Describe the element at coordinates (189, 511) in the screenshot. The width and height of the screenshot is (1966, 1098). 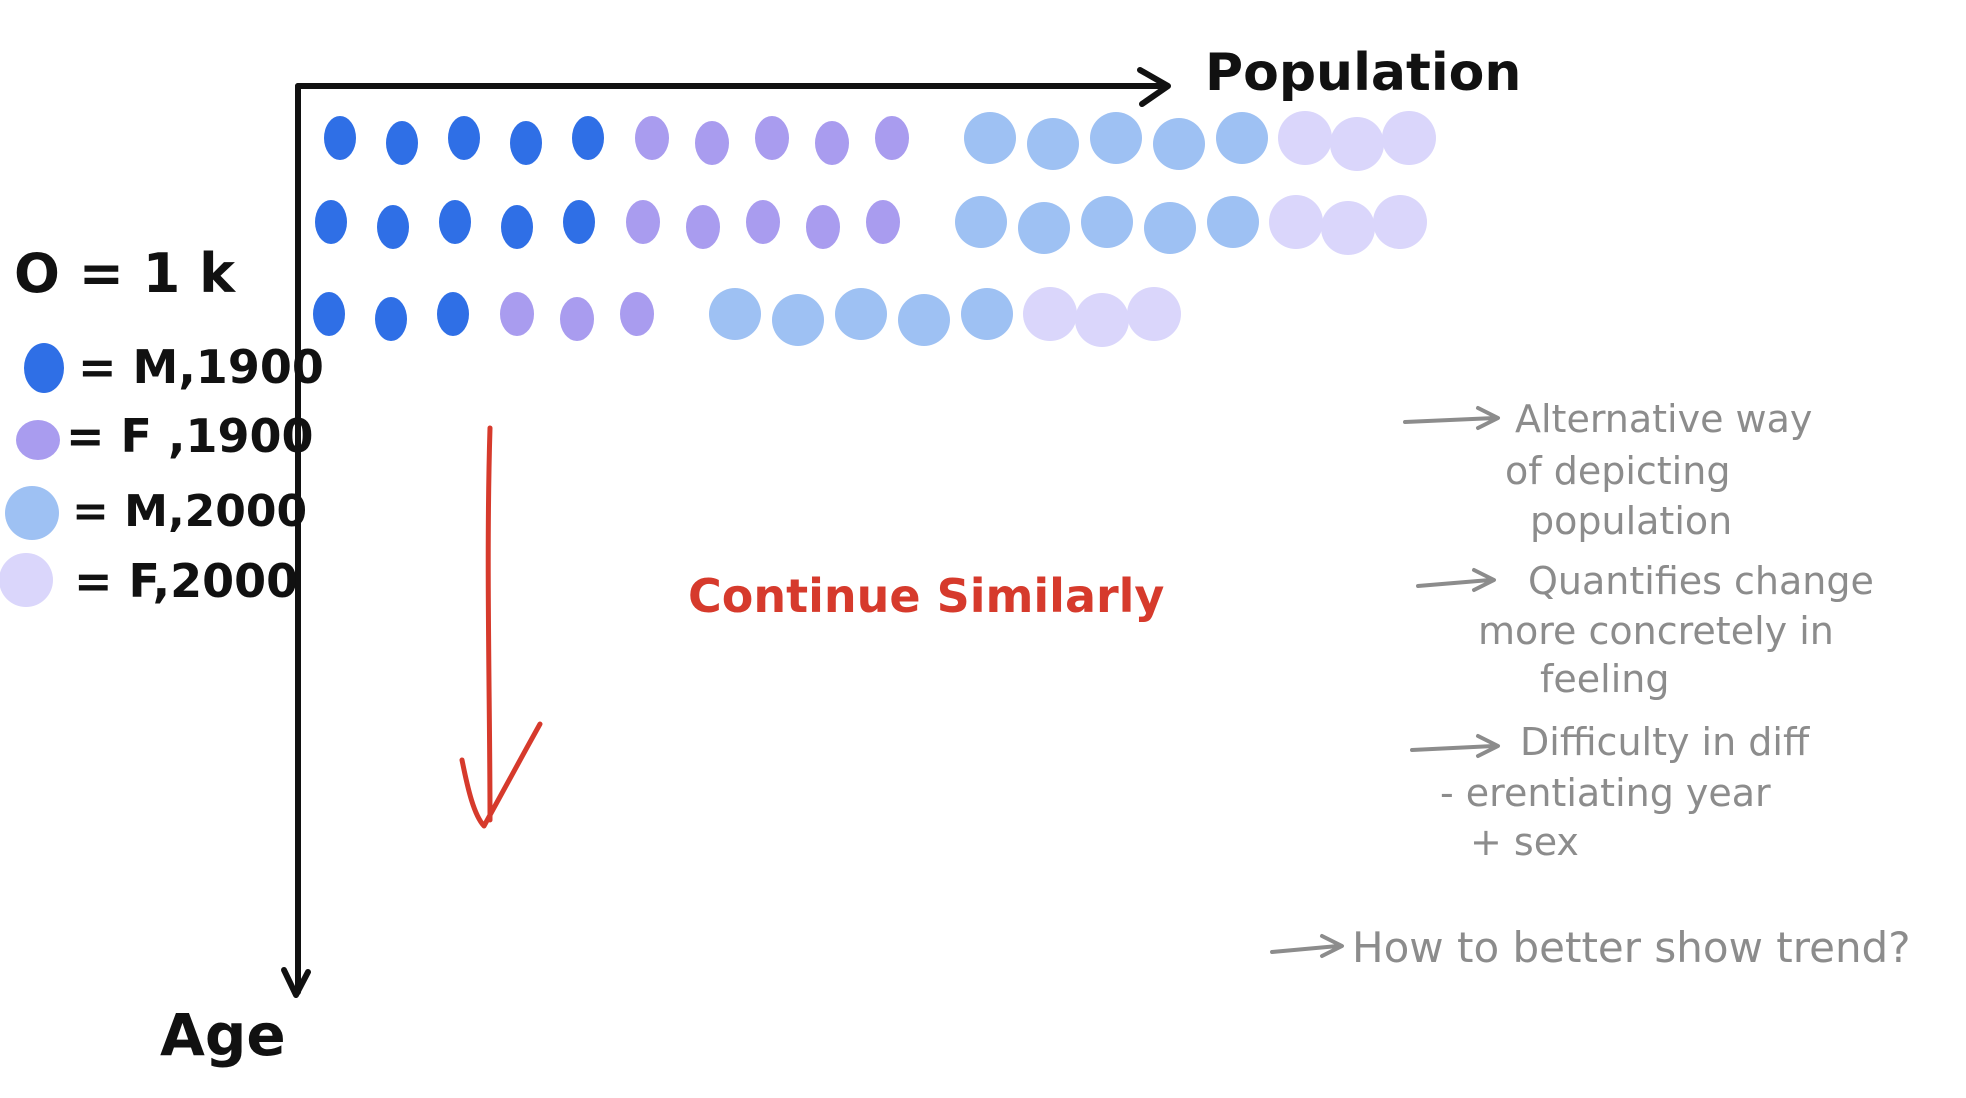
I see `legend-label-m2000: = M,2000` at that location.